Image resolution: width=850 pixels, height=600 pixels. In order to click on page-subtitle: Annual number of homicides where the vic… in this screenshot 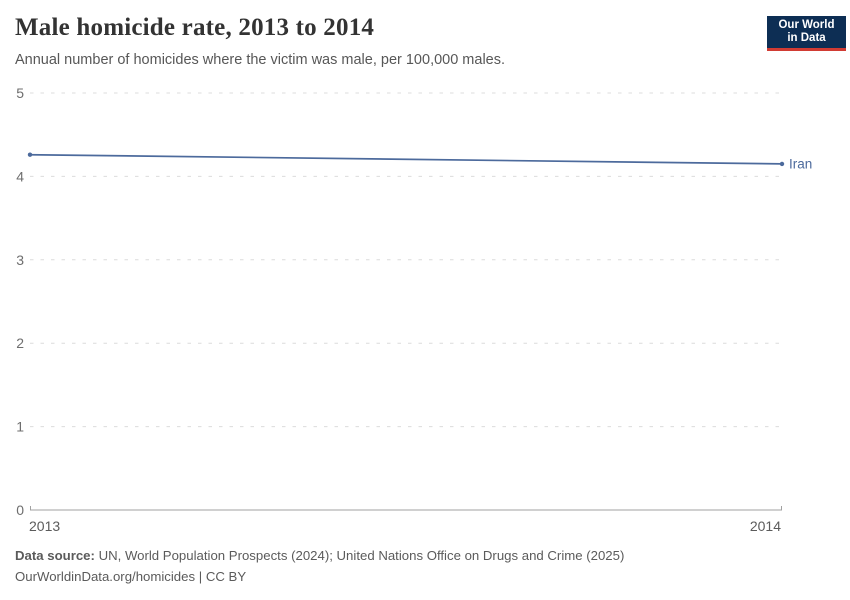, I will do `click(260, 60)`.